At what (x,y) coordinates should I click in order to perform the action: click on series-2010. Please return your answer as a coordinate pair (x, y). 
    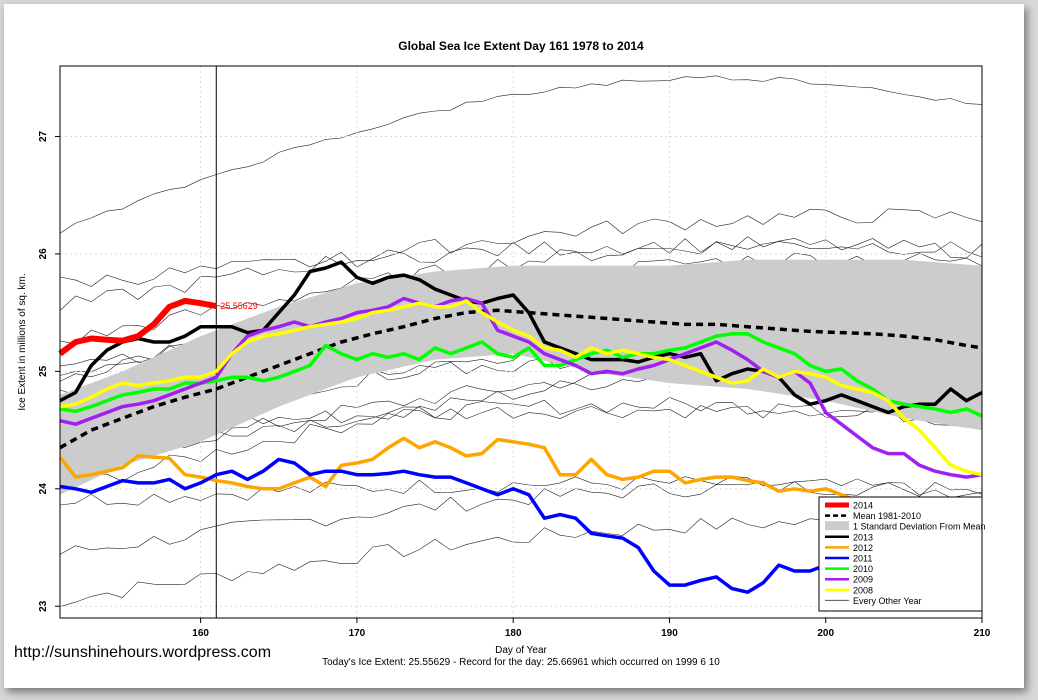
    Looking at the image, I should click on (521, 375).